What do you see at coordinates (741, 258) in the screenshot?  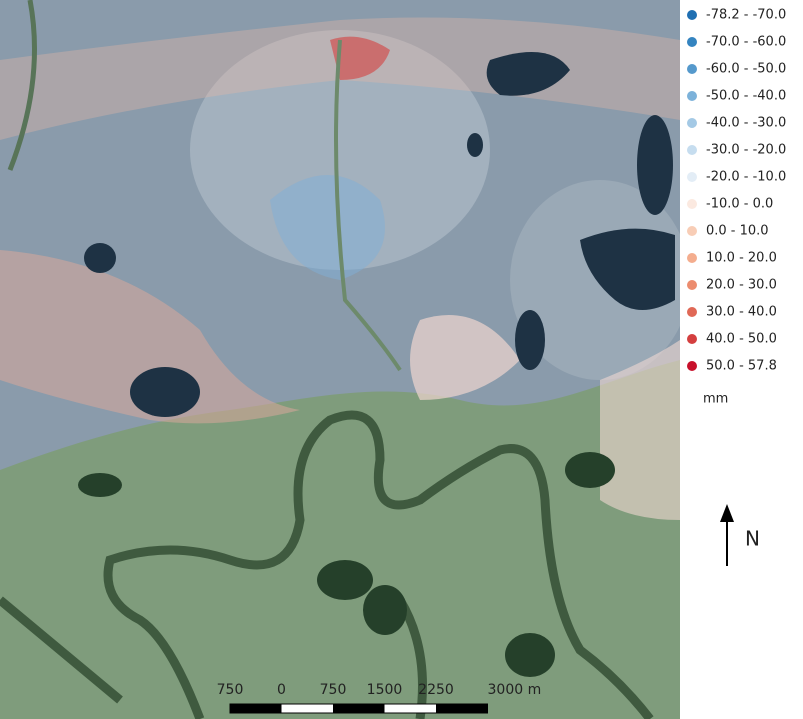 I see `legend-label: 10.0 - 20.0` at bounding box center [741, 258].